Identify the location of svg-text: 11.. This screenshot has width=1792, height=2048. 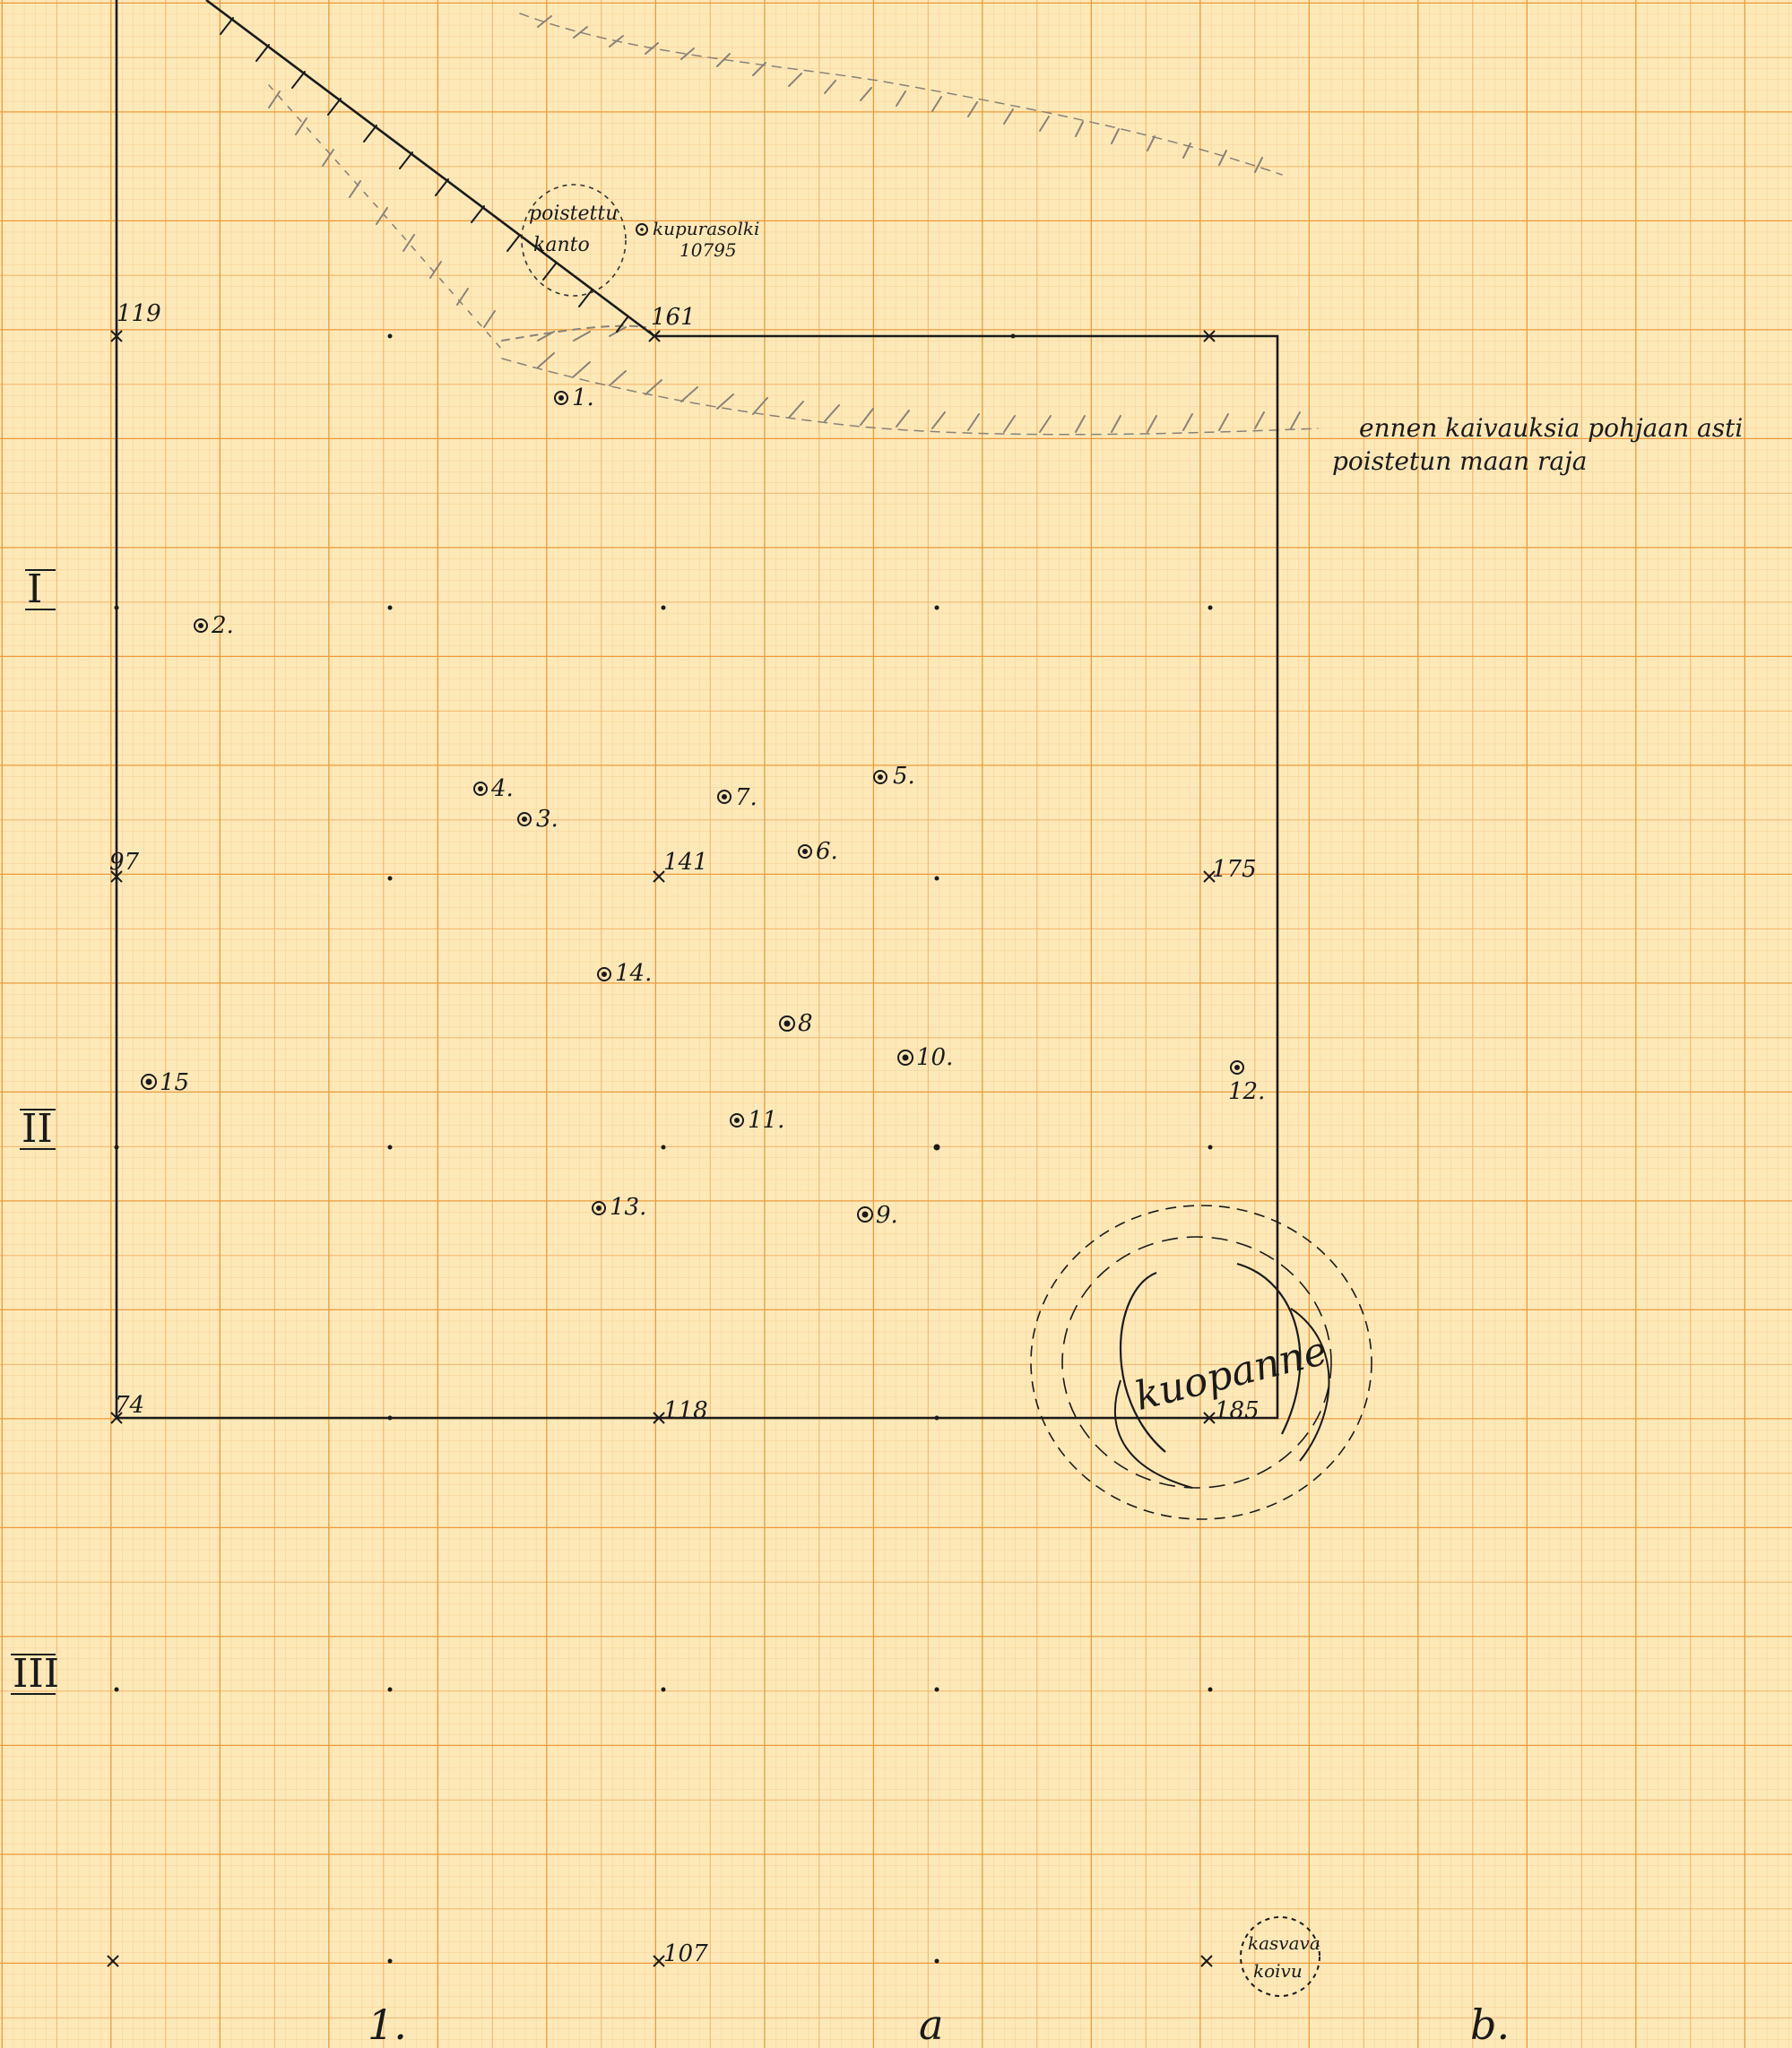
(766, 1120).